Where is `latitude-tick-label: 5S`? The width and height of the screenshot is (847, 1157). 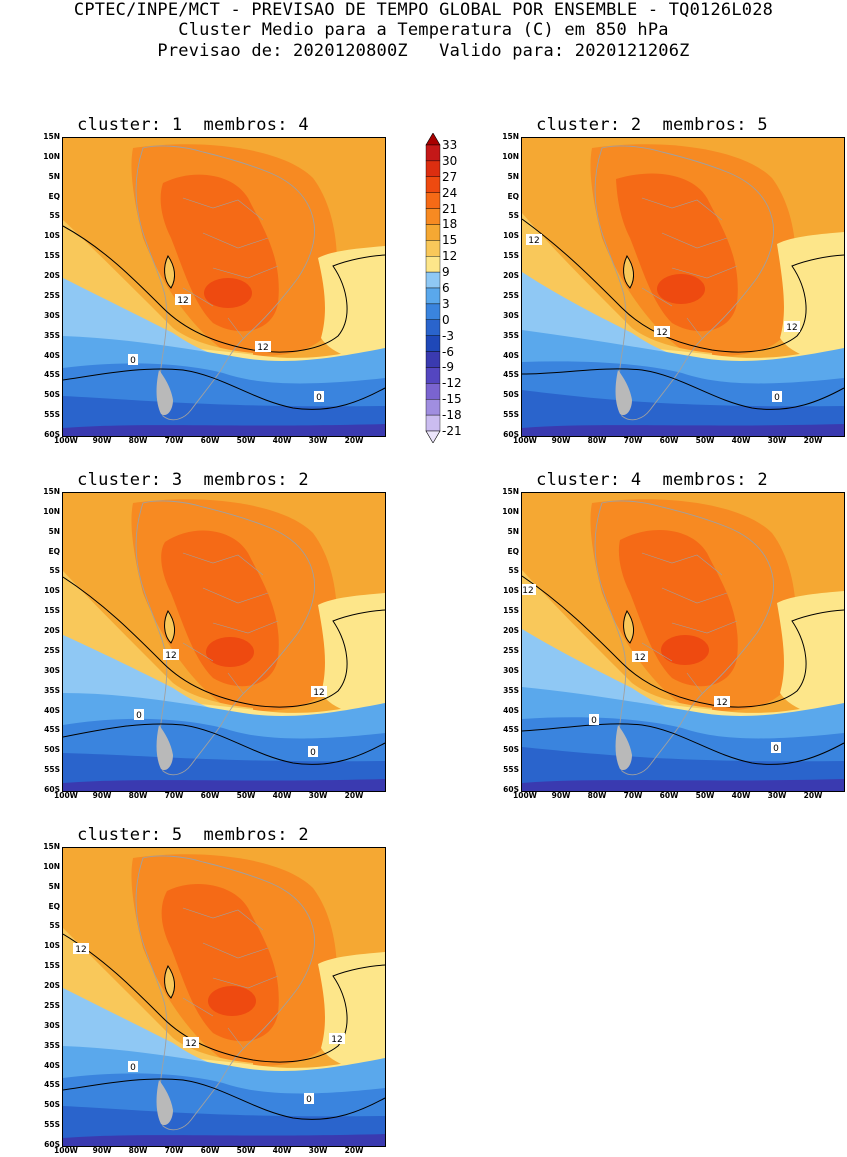 latitude-tick-label: 5S is located at coordinates (54, 926).